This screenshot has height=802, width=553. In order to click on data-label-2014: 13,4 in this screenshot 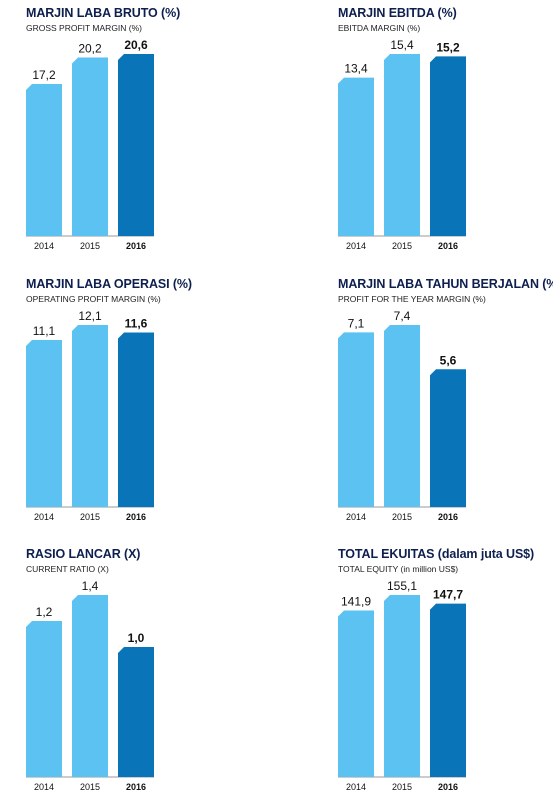, I will do `click(356, 69)`.